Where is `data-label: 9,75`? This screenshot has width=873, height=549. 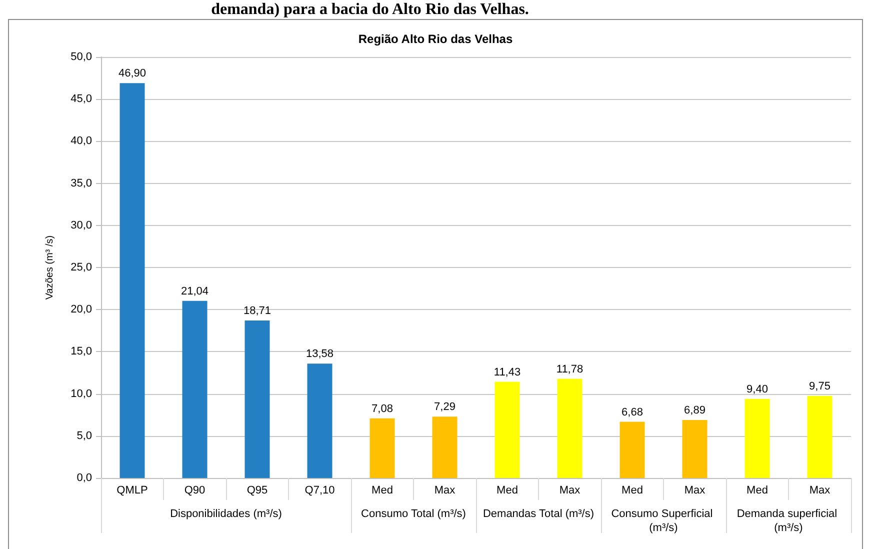 data-label: 9,75 is located at coordinates (819, 386).